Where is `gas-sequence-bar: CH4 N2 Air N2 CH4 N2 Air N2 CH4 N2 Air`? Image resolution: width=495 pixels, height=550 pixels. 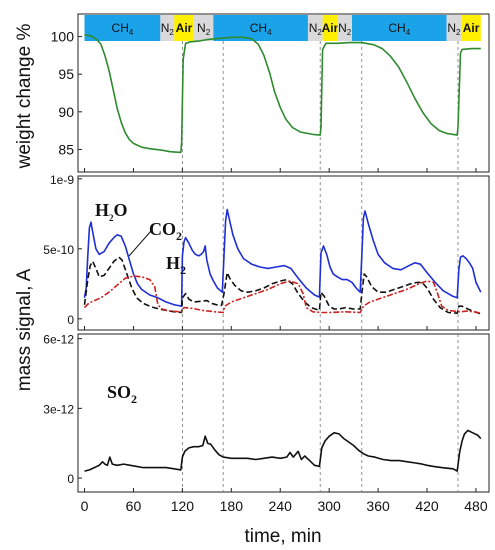 gas-sequence-bar: CH4 N2 Air N2 CH4 N2 Air N2 CH4 N2 Air is located at coordinates (282, 28).